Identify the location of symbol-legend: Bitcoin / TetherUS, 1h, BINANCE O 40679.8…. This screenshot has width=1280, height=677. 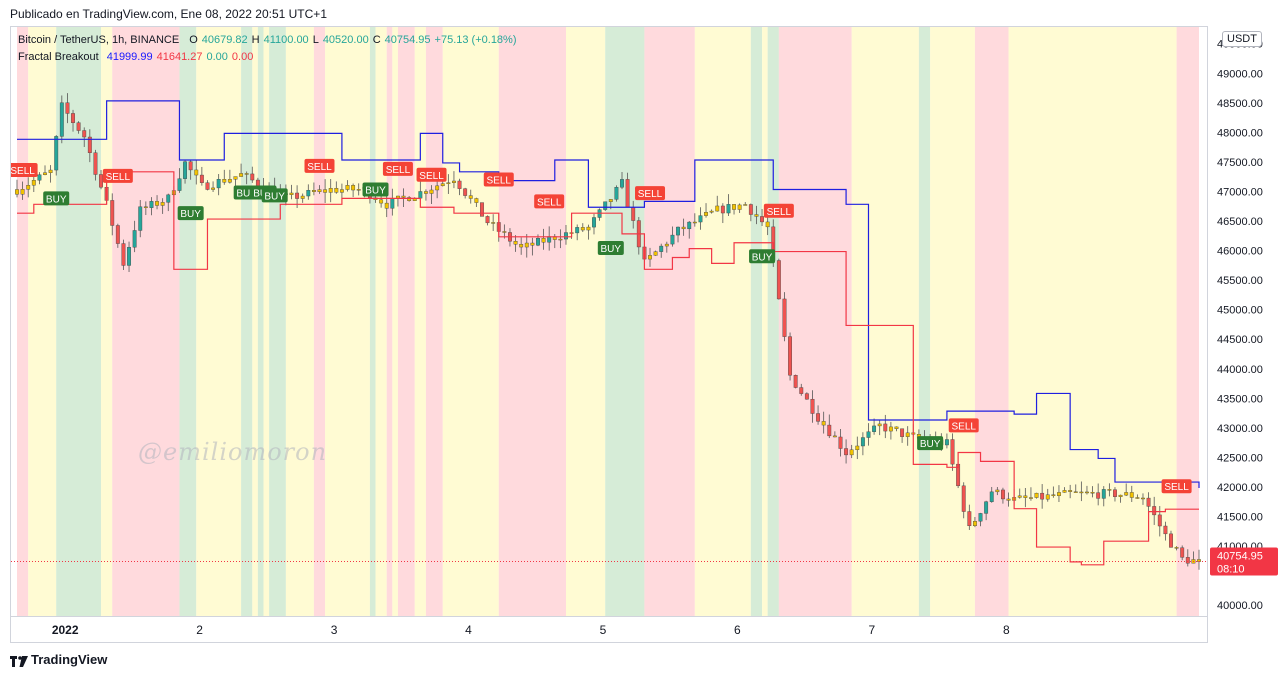
(267, 40).